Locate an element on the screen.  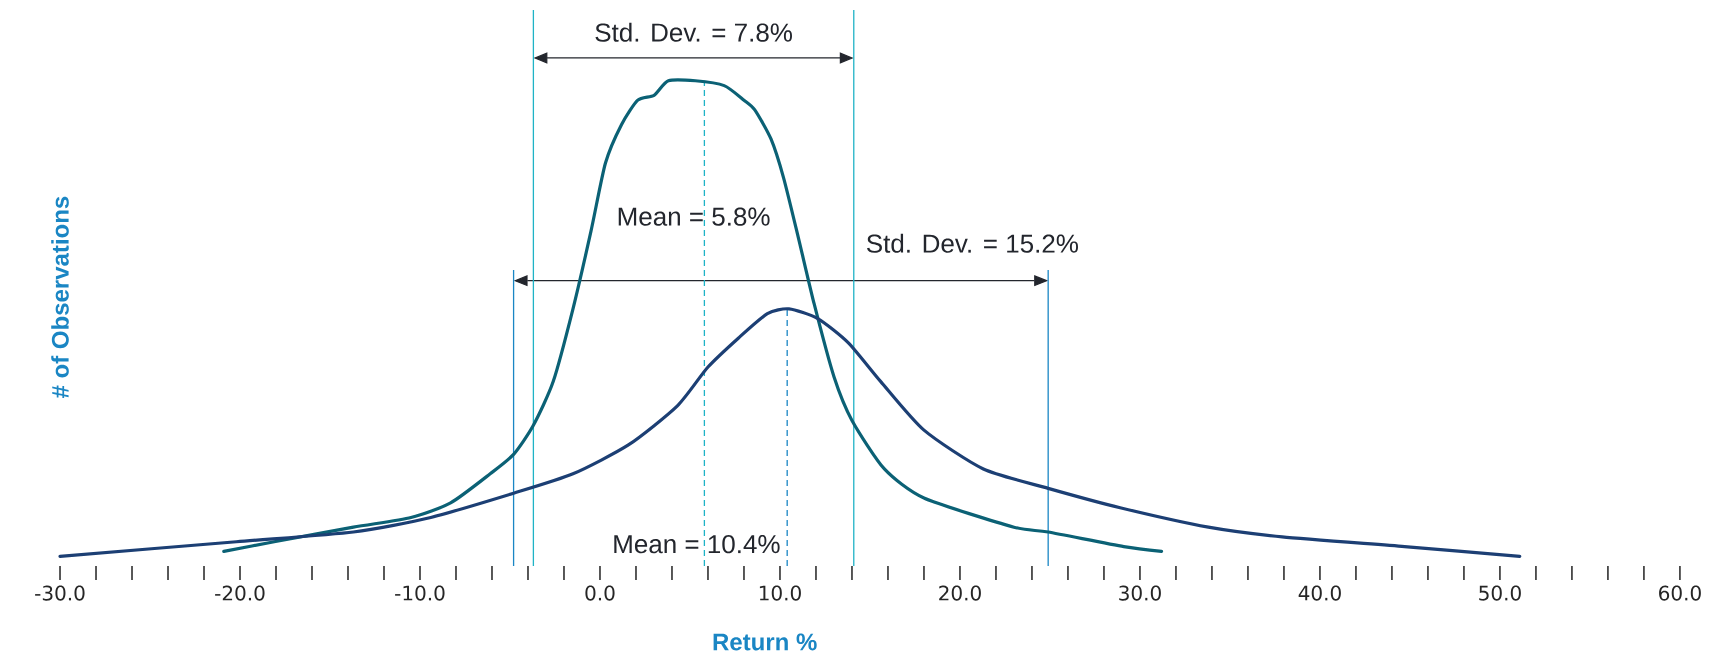
x-tick-label: 20.0 is located at coordinates (960, 593).